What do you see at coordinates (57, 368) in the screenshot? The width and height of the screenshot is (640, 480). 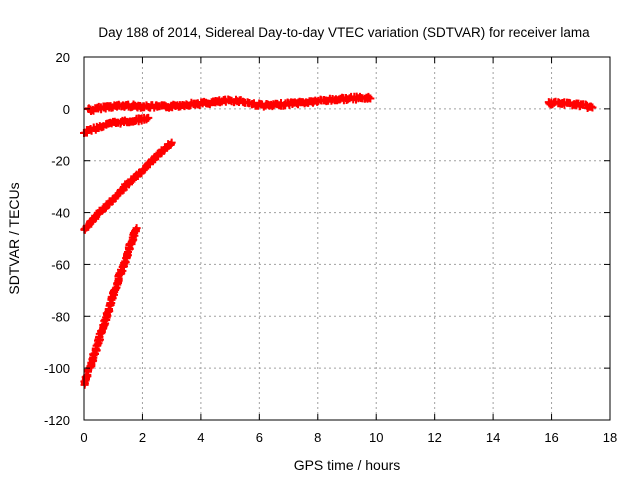 I see `y-tick-label: -100` at bounding box center [57, 368].